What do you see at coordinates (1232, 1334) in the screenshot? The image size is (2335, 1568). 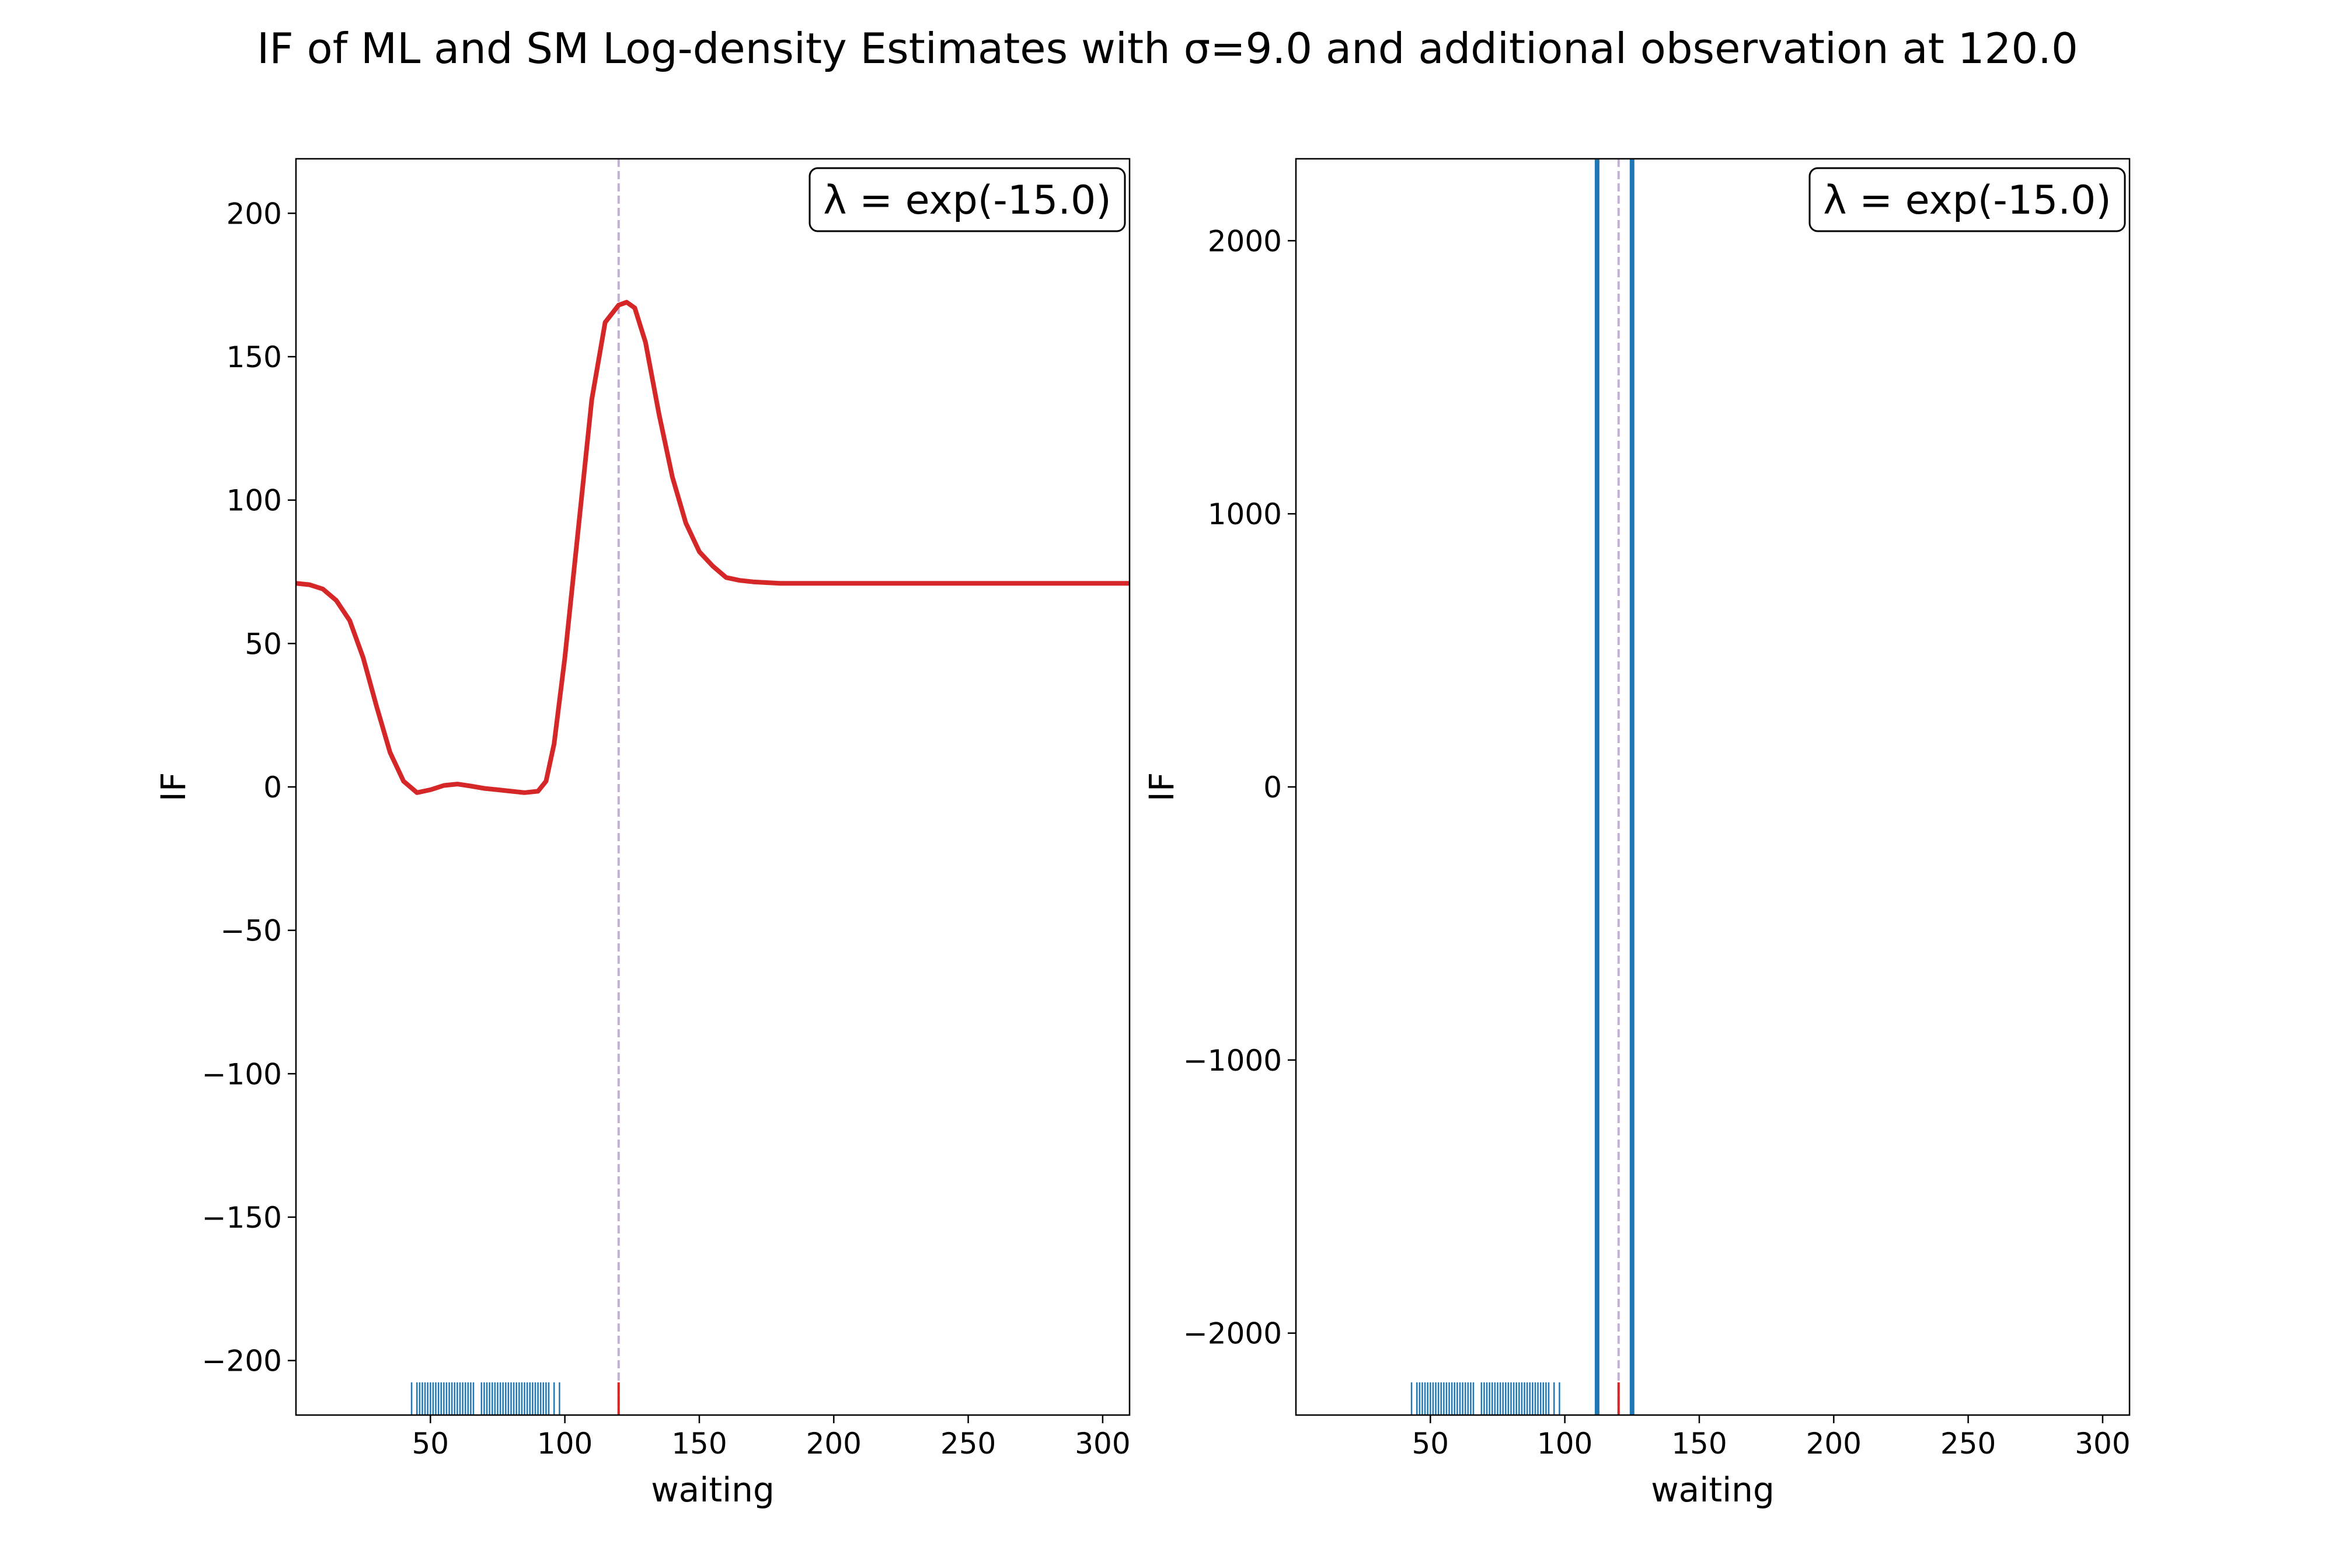 I see `y-tick-label: −2000` at bounding box center [1232, 1334].